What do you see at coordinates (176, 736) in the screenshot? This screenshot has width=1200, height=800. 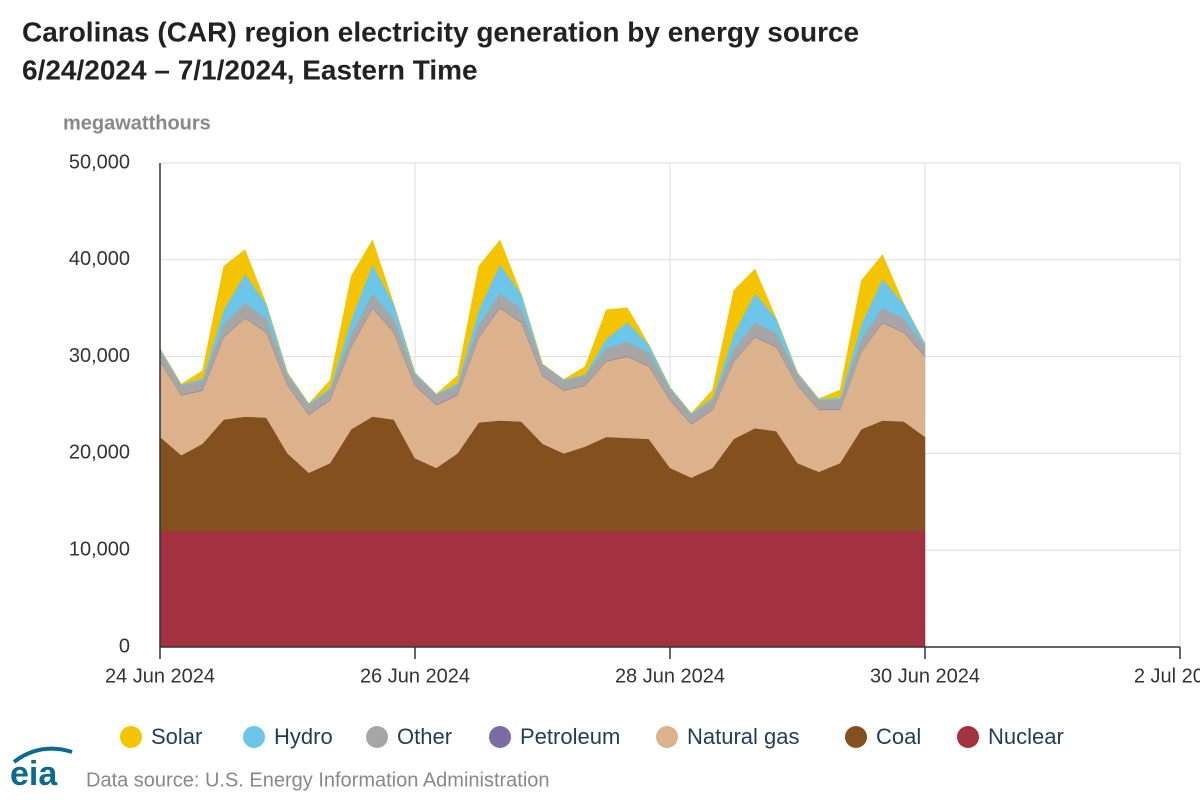 I see `legend-label: Solar` at bounding box center [176, 736].